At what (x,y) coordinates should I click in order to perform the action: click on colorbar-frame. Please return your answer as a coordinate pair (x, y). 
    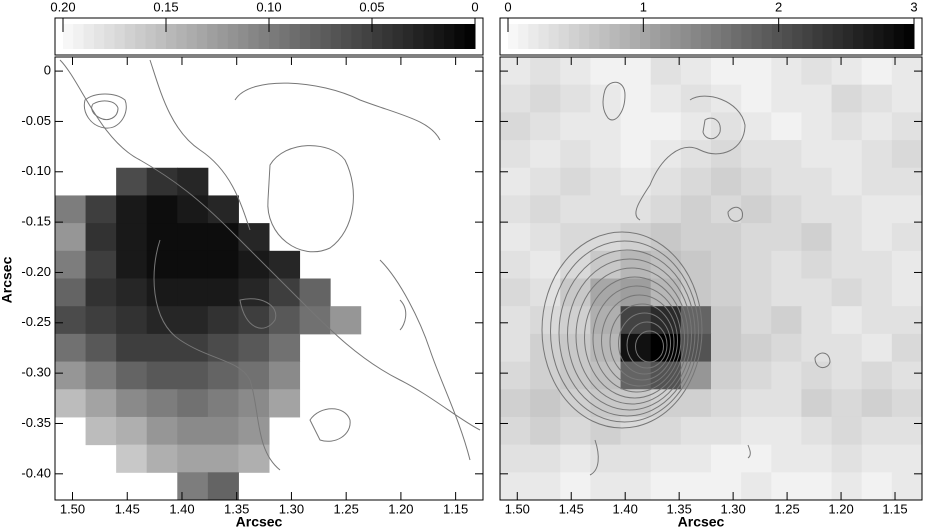
    Looking at the image, I should click on (711, 36).